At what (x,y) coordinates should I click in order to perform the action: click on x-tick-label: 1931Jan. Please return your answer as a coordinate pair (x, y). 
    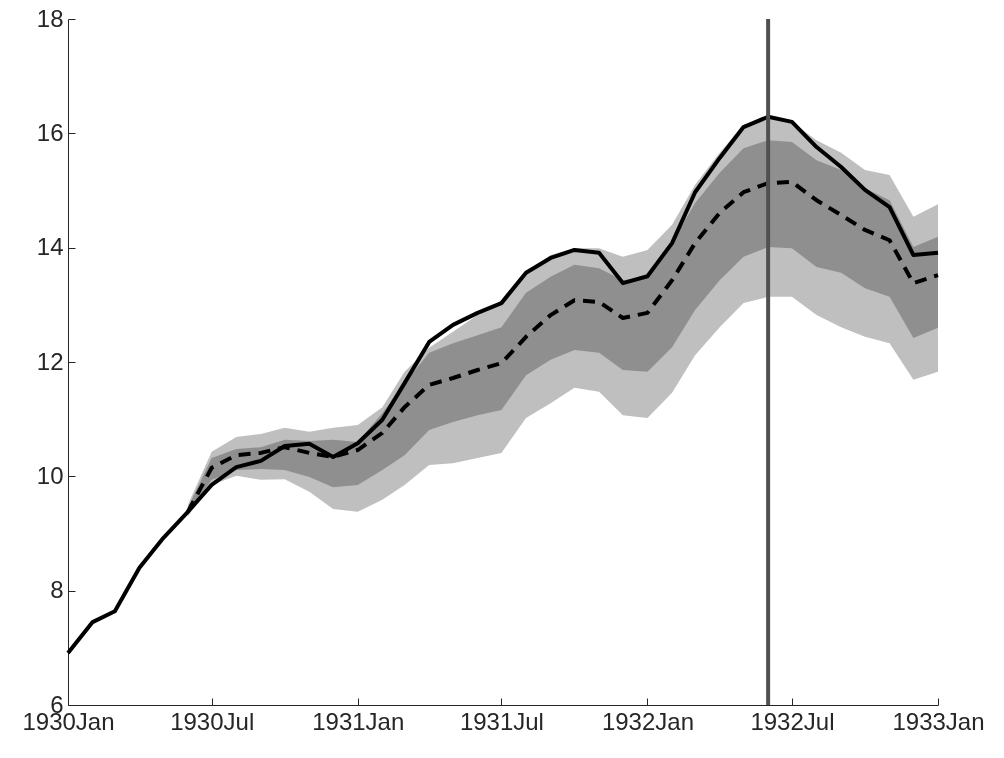
    Looking at the image, I should click on (358, 721).